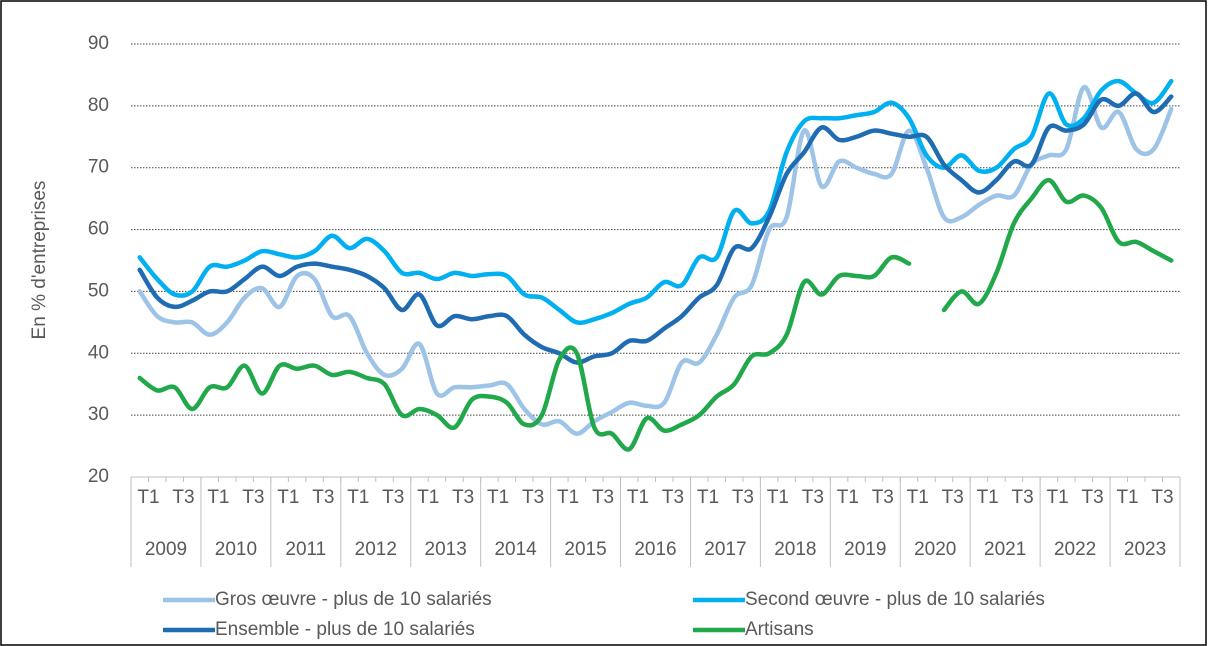 Image resolution: width=1208 pixels, height=646 pixels. Describe the element at coordinates (515, 549) in the screenshot. I see `year-label: 2014` at that location.